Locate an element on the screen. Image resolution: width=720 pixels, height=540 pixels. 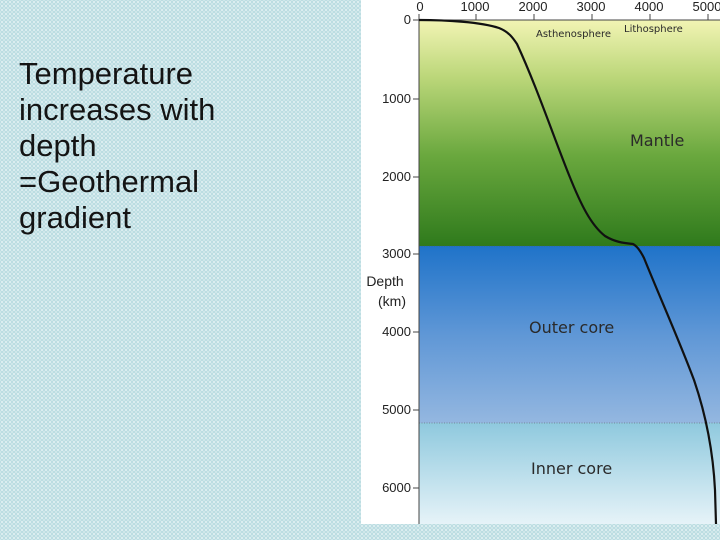
x-tick-label: 2000 is located at coordinates (533, 7).